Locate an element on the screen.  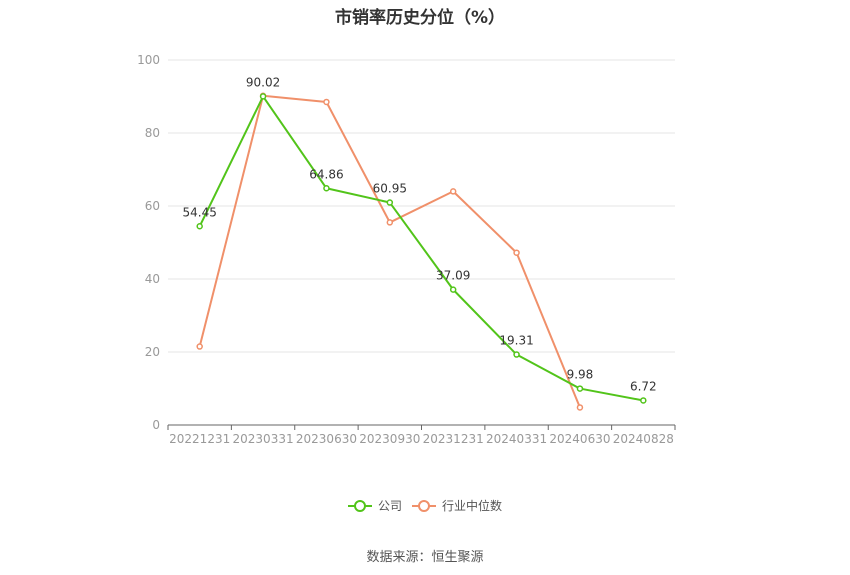
x-tick-label: 20230930 is located at coordinates (389, 439).